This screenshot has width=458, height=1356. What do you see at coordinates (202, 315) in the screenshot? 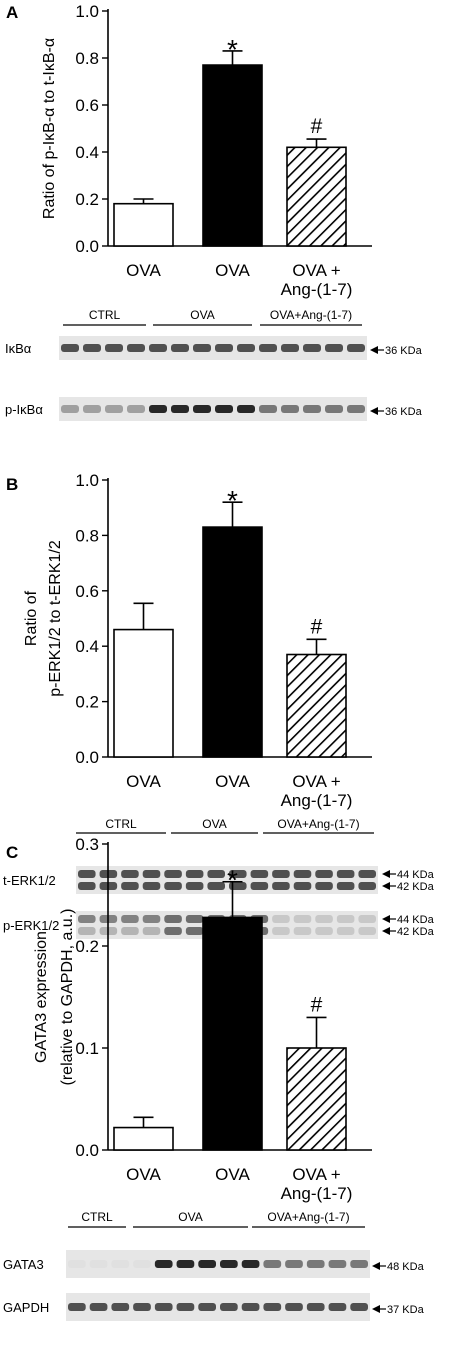
I see `blot-group-label: OVA` at bounding box center [202, 315].